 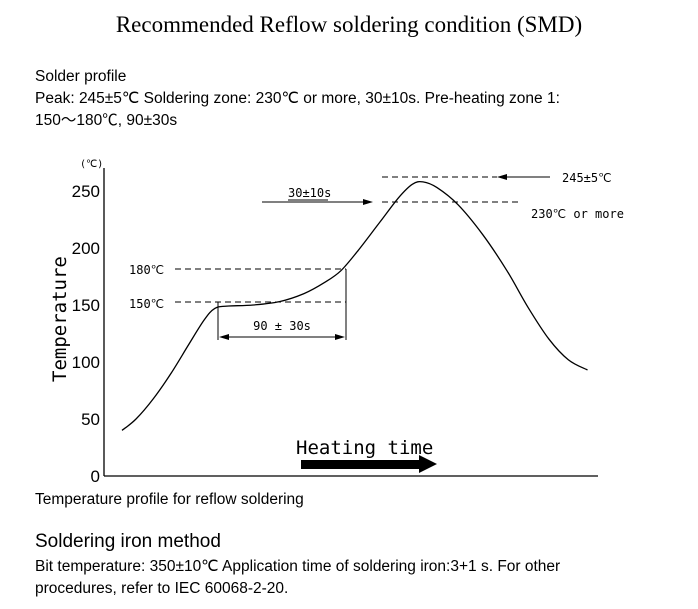 What do you see at coordinates (81, 76) in the screenshot?
I see `solder-profile-heading: Solder profile` at bounding box center [81, 76].